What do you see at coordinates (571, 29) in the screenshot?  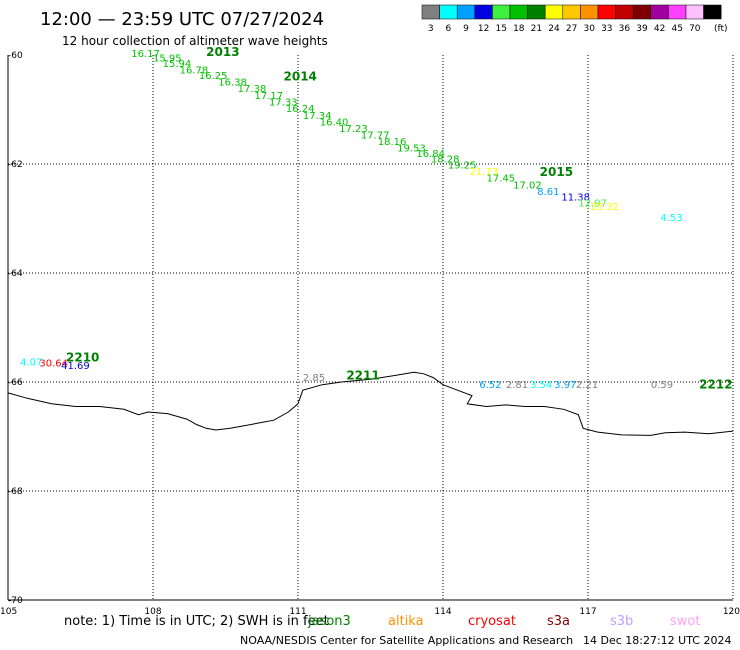 I see `legend-bin-label: 27` at bounding box center [571, 29].